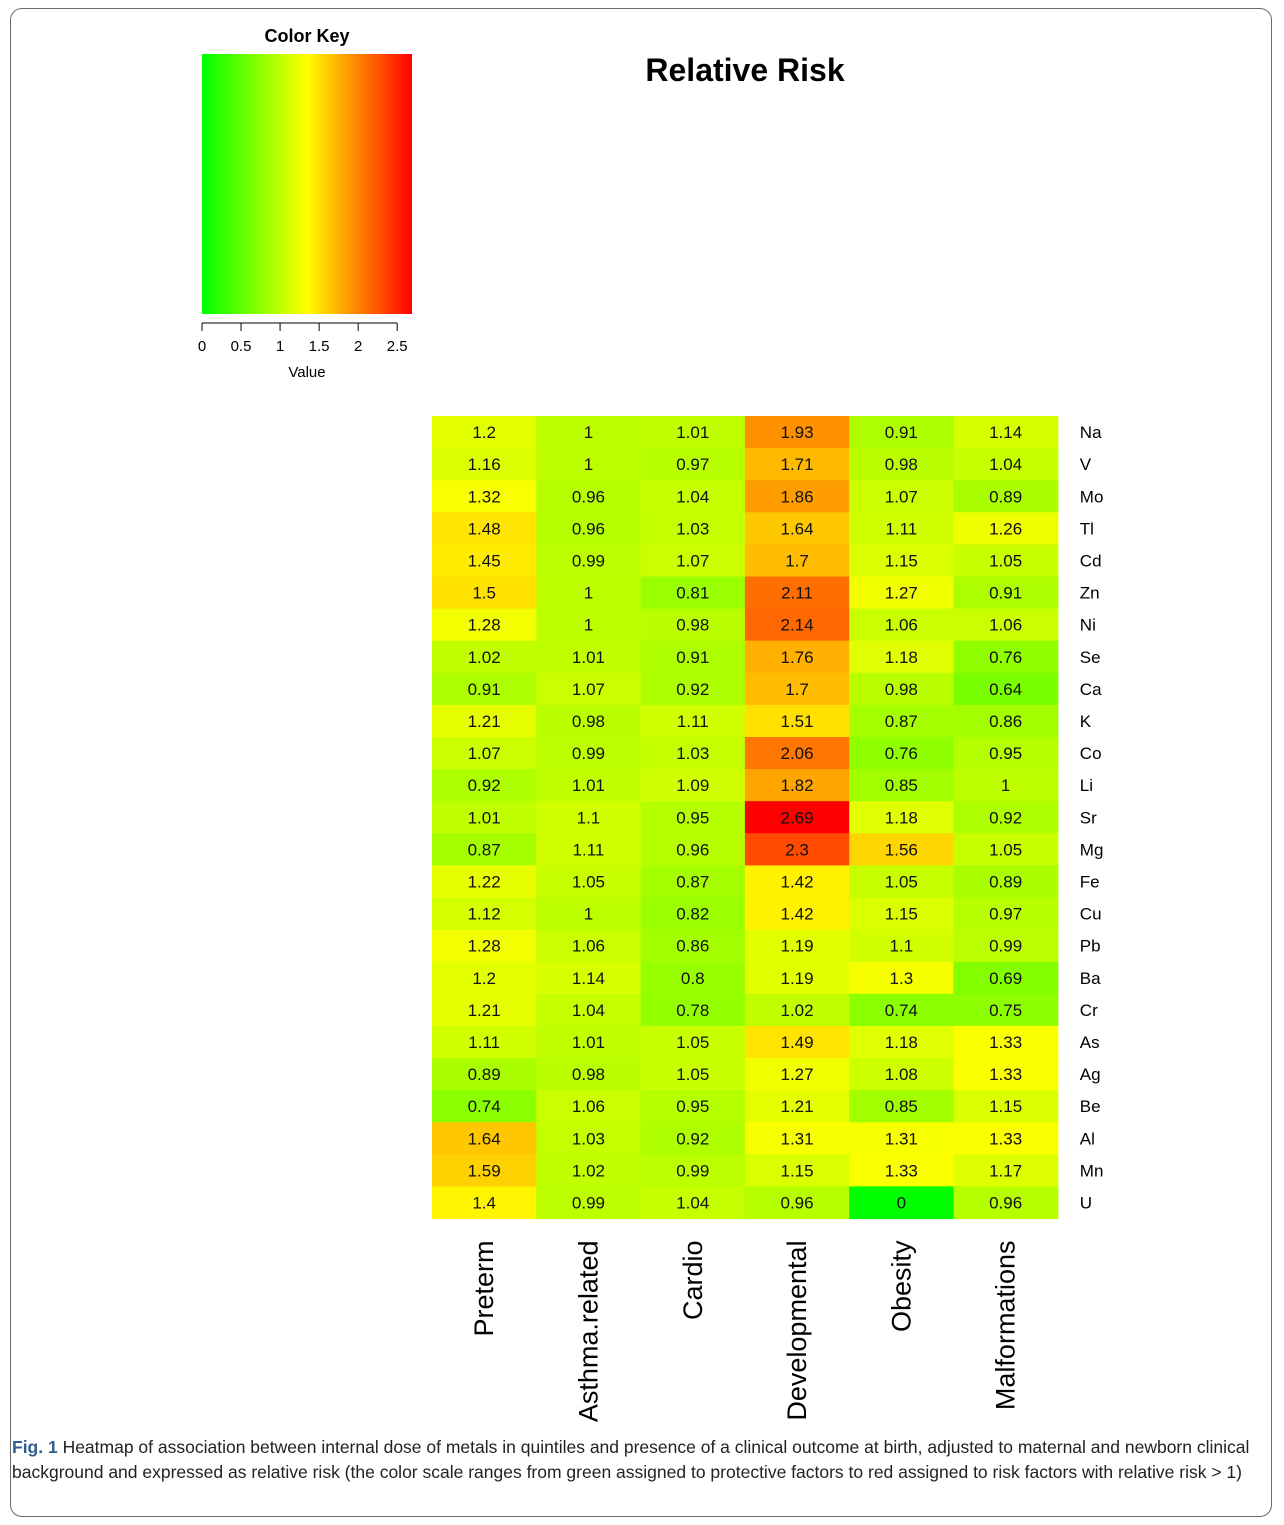 The height and width of the screenshot is (1525, 1284). Describe the element at coordinates (797, 881) in the screenshot. I see `heatmap-cell-label: 1.42` at that location.